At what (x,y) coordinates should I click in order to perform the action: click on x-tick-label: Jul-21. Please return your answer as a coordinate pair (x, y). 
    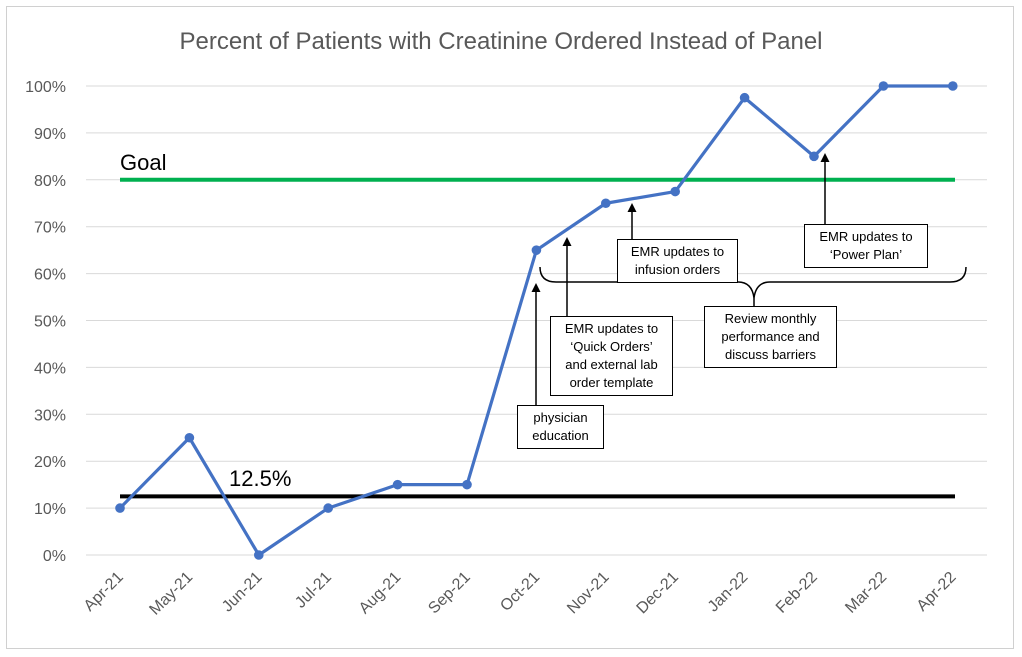
    Looking at the image, I should click on (313, 590).